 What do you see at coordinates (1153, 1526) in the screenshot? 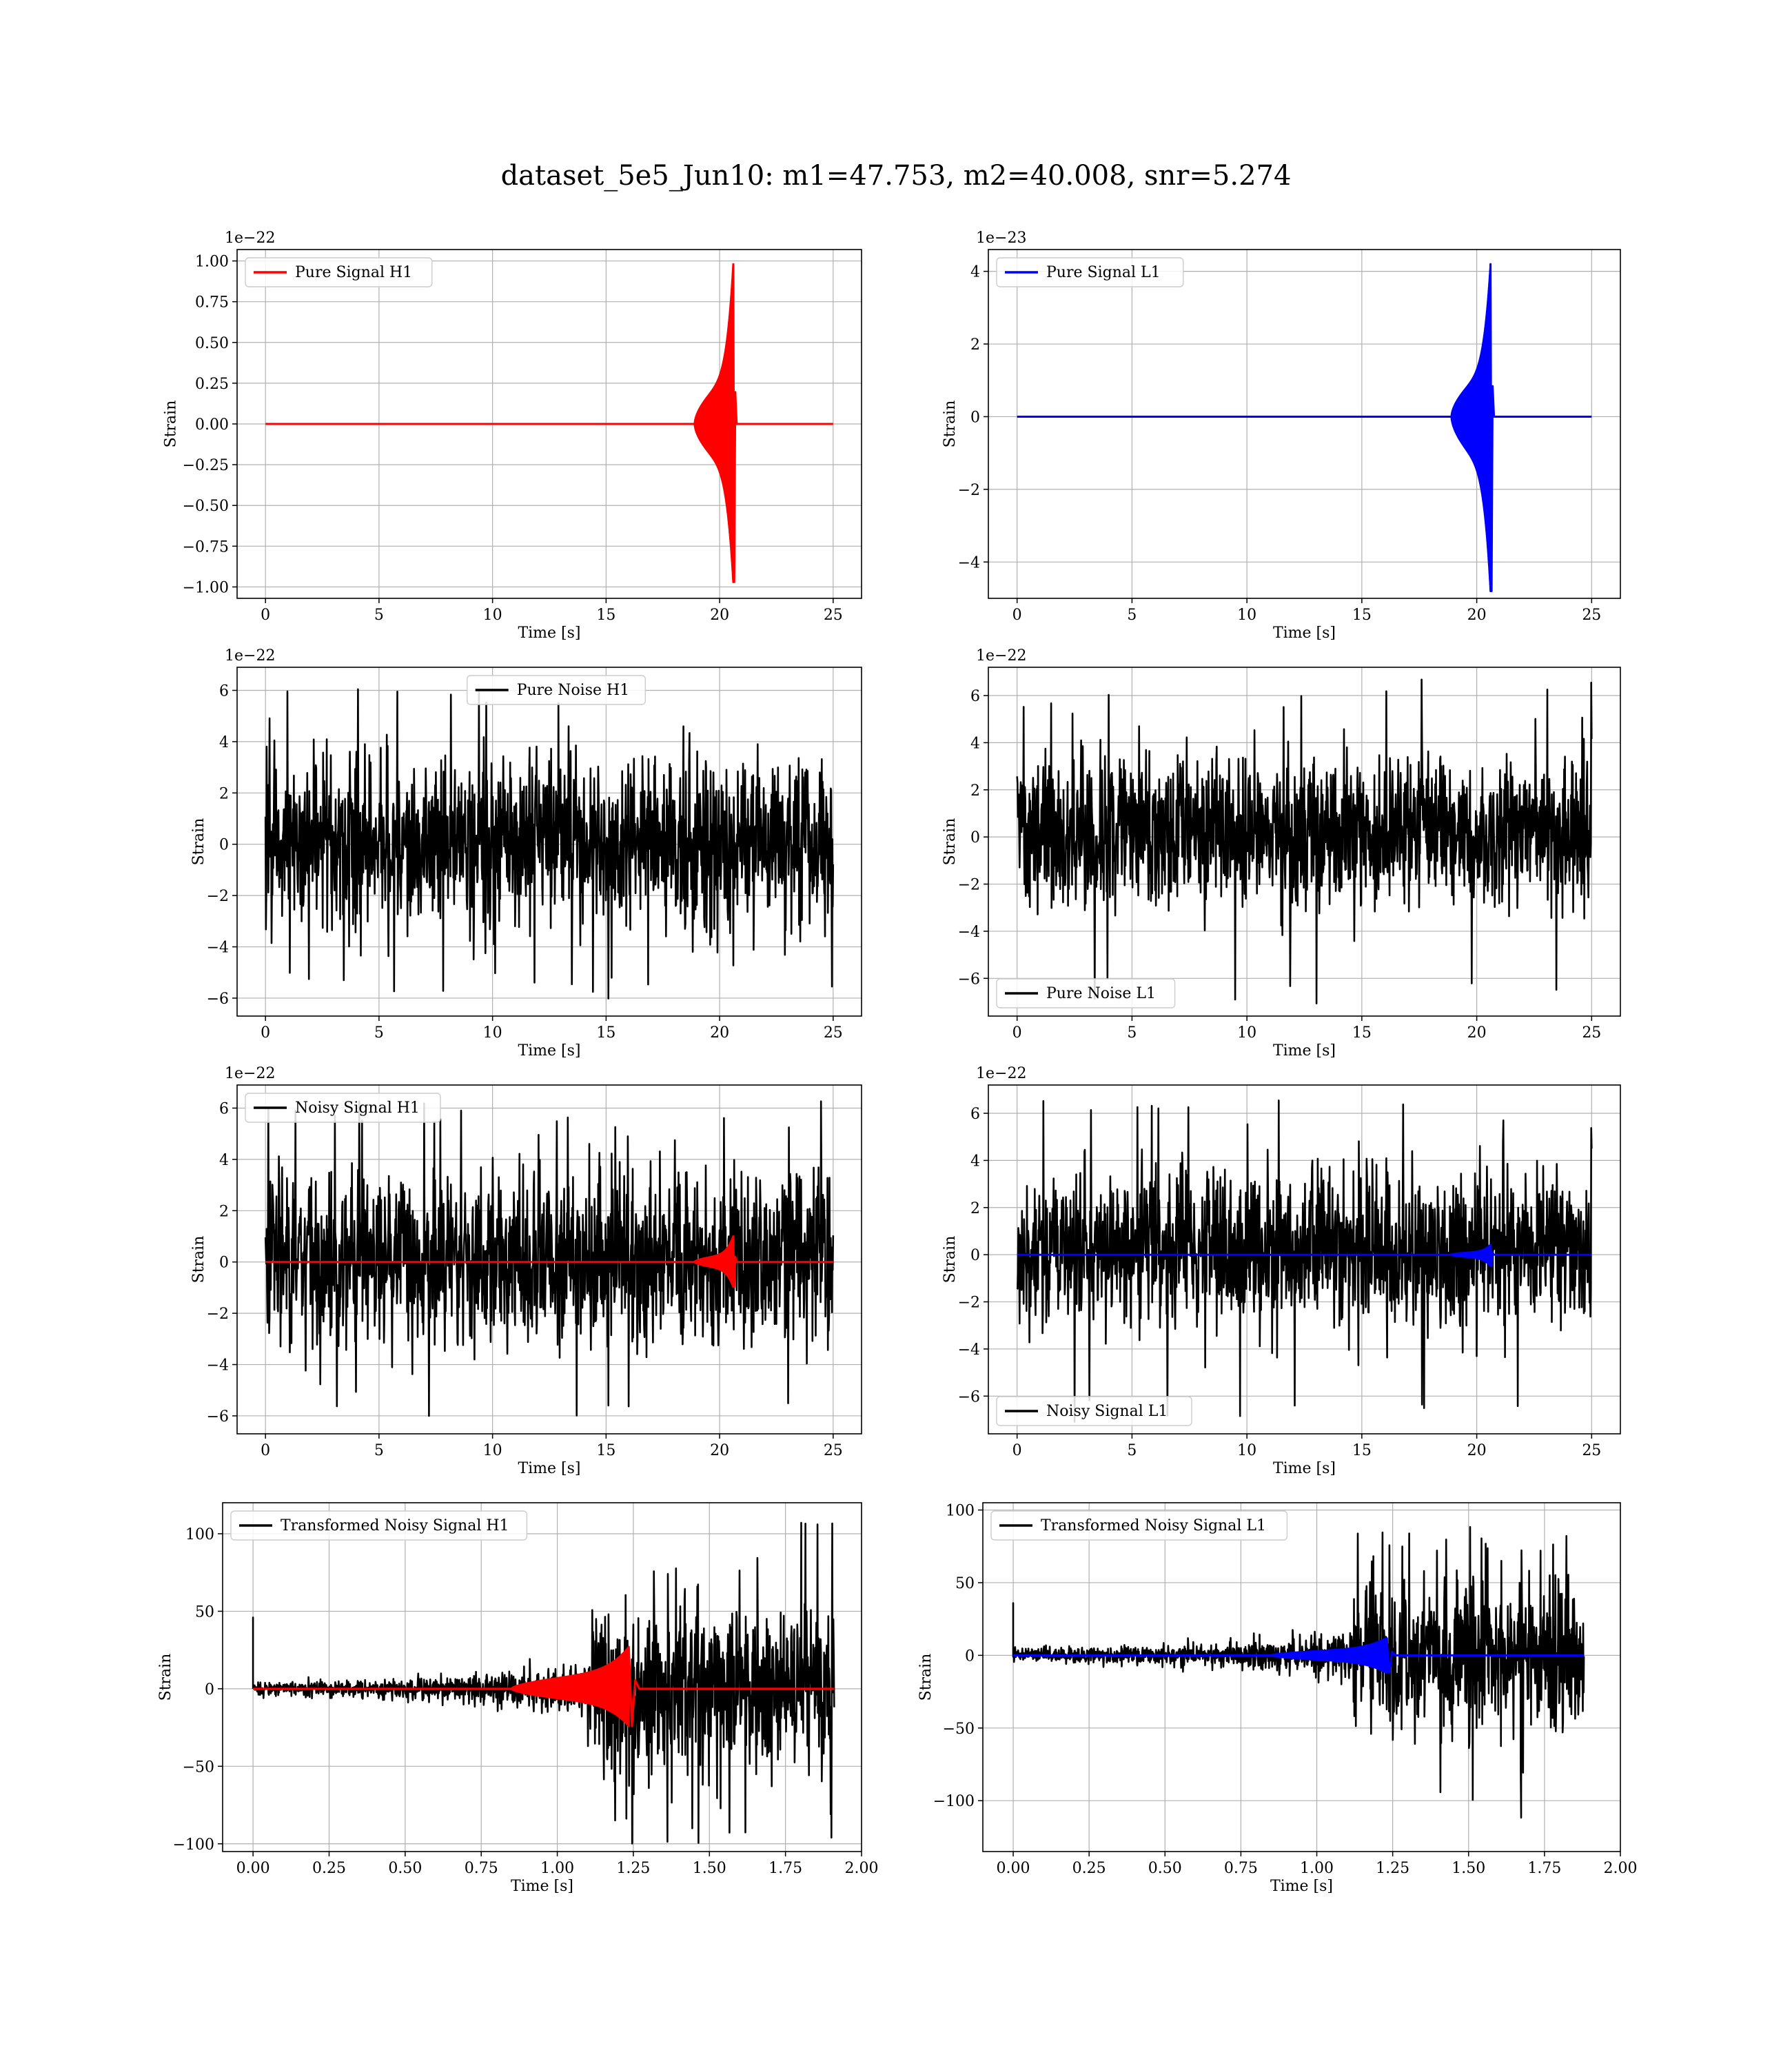
I see `legend-label: Transformed Noisy Signal L1` at bounding box center [1153, 1526].